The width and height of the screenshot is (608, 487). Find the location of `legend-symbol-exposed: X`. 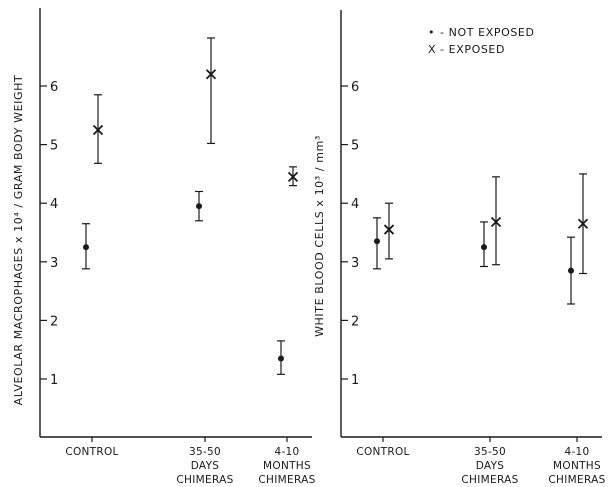

legend-symbol-exposed: X is located at coordinates (432, 49).